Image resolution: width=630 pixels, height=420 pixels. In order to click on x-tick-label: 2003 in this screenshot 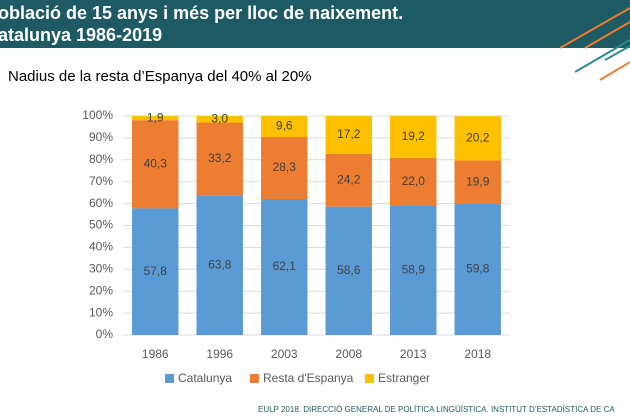, I will do `click(284, 354)`.